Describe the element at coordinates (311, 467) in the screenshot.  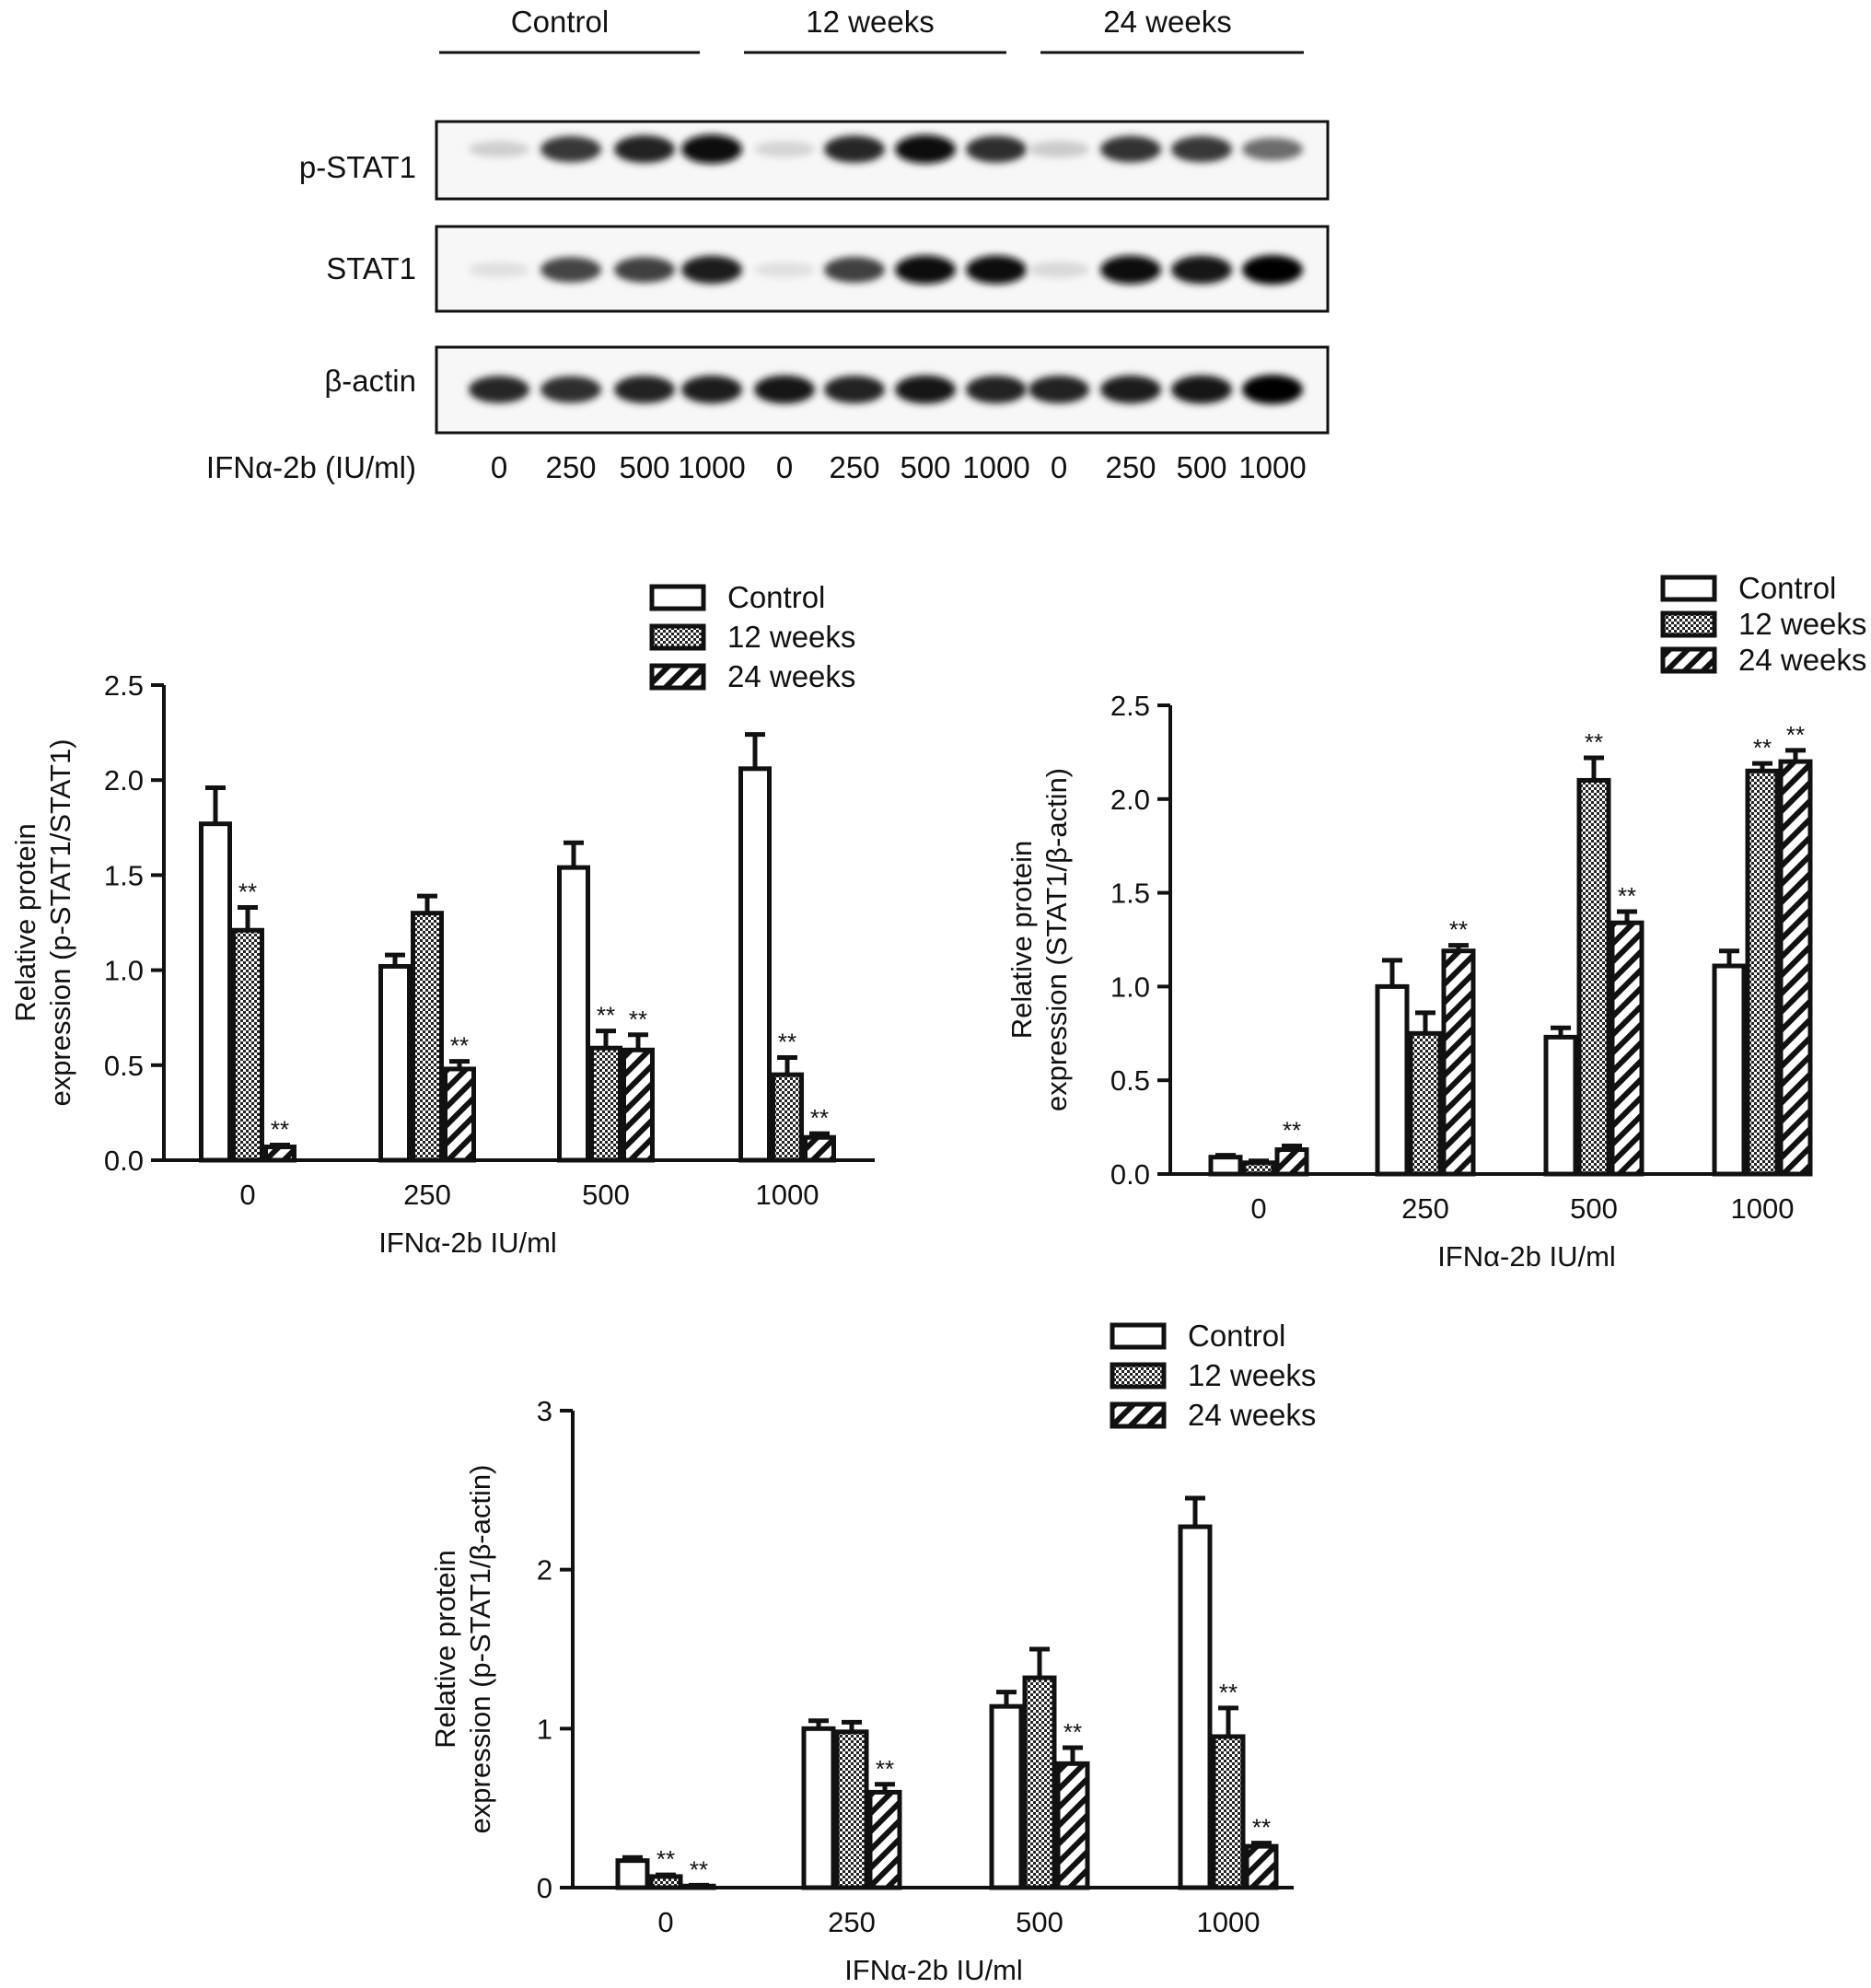
I see `blot-dose-label: IFNα-2b (IU/ml)` at that location.